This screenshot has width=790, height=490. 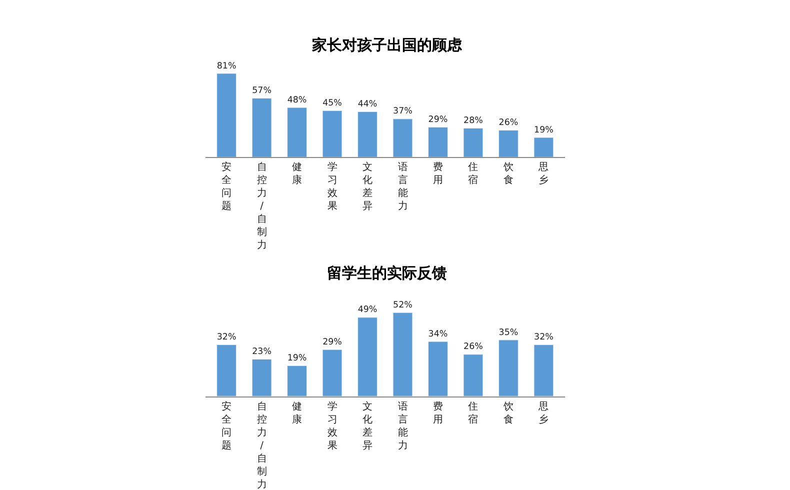 What do you see at coordinates (226, 66) in the screenshot?
I see `data-label: 81%` at bounding box center [226, 66].